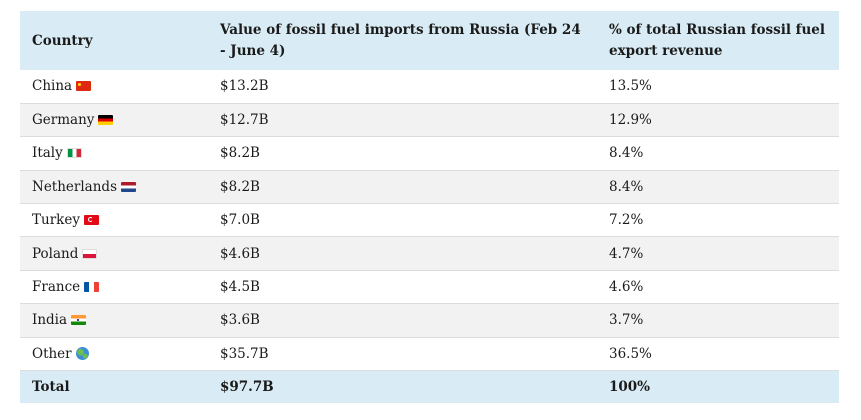  Describe the element at coordinates (626, 287) in the screenshot. I see `percent-cell: 4.6%` at that location.